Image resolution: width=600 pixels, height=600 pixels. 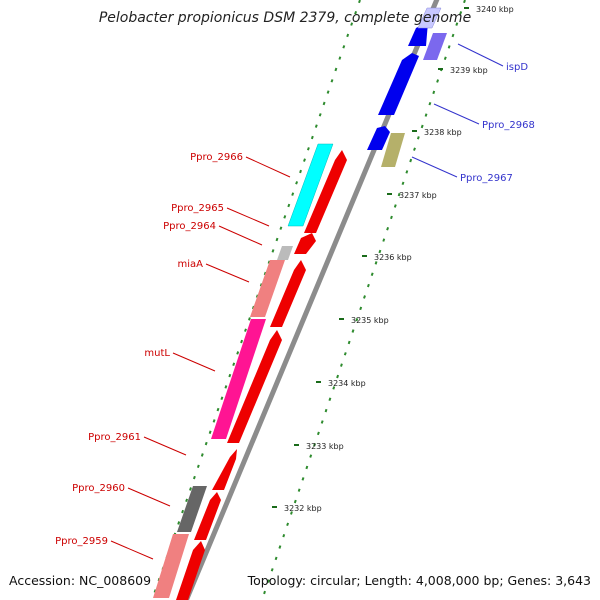 I want to click on scale-tick-label: 3234 kbp, so click(x=347, y=383).